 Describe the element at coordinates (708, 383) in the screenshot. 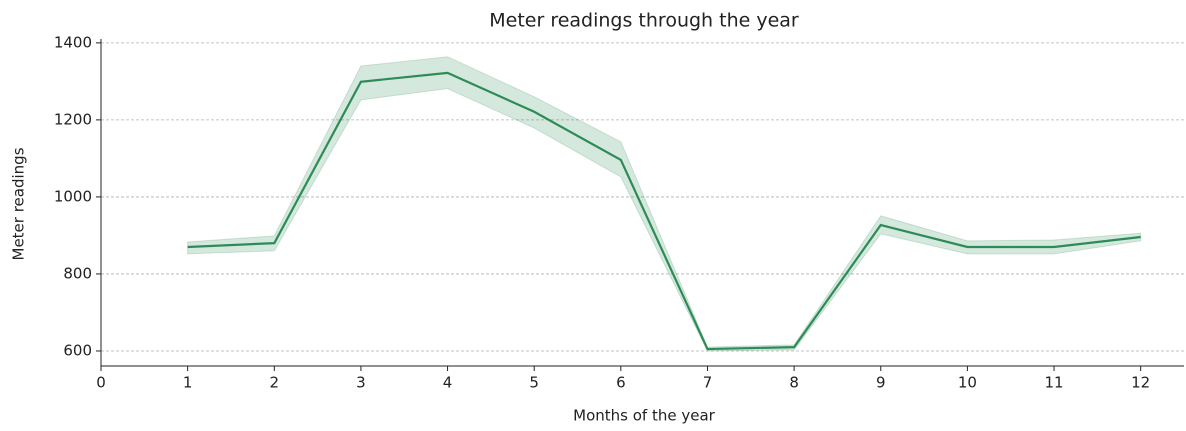

I see `x-tick-label: 7` at that location.